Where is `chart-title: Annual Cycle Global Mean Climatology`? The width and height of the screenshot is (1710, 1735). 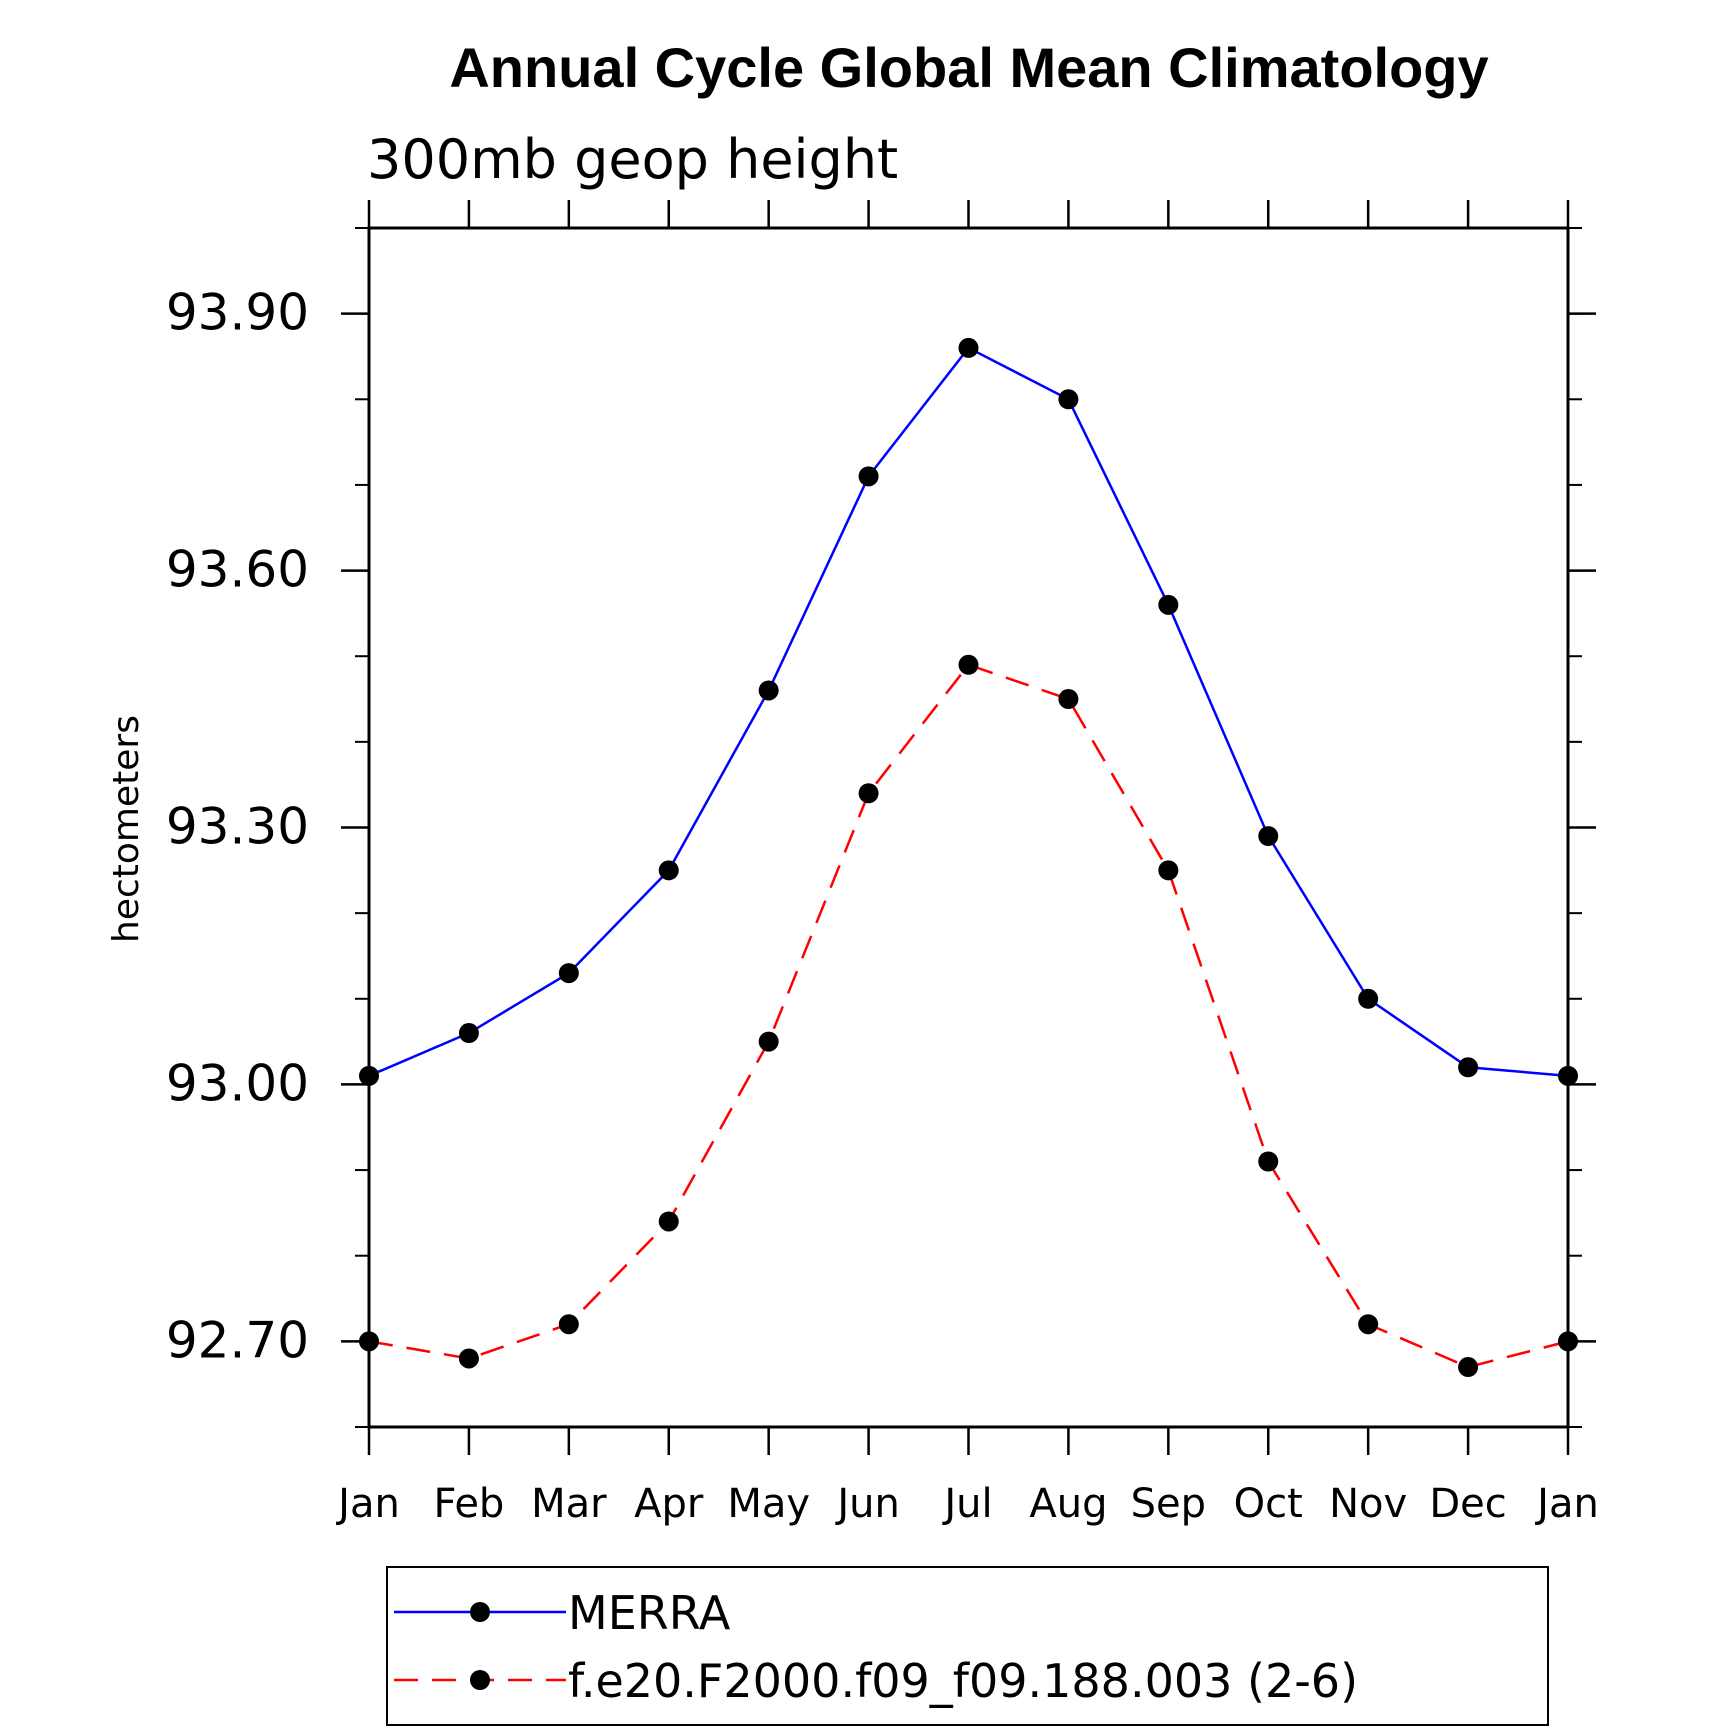 chart-title: Annual Cycle Global Mean Climatology is located at coordinates (968, 67).